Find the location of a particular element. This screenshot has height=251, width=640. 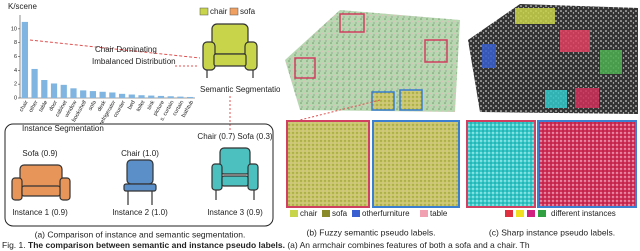

y-tick-label: 0 is located at coordinates (15, 98).